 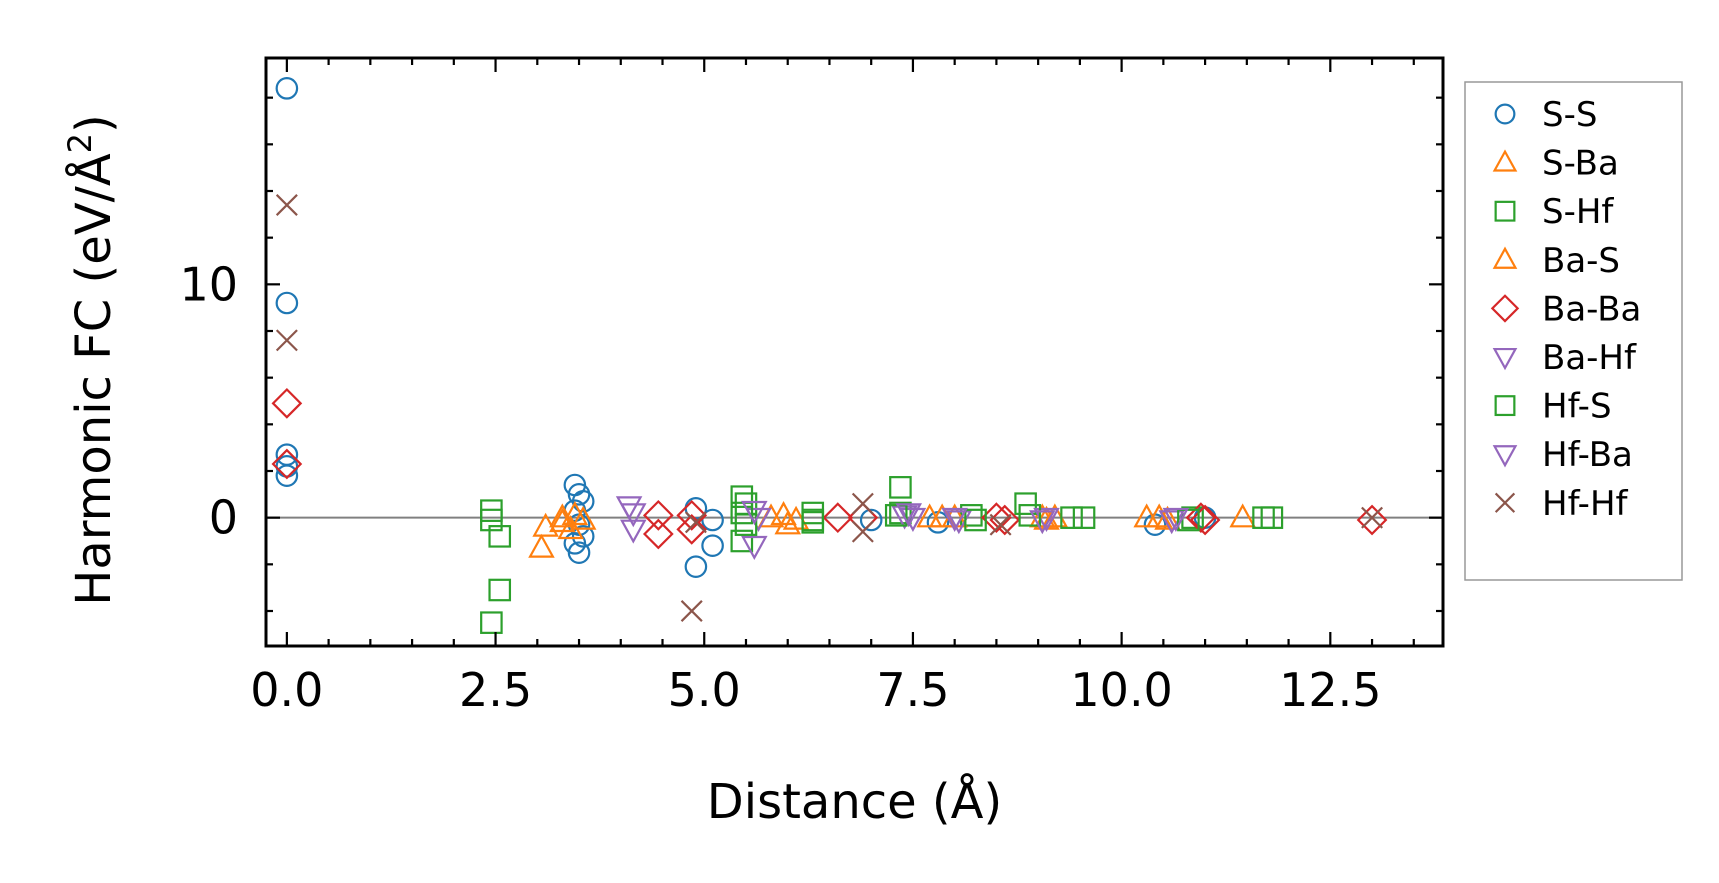 I want to click on y-axis-label-superscript: 2, so click(x=80, y=143).